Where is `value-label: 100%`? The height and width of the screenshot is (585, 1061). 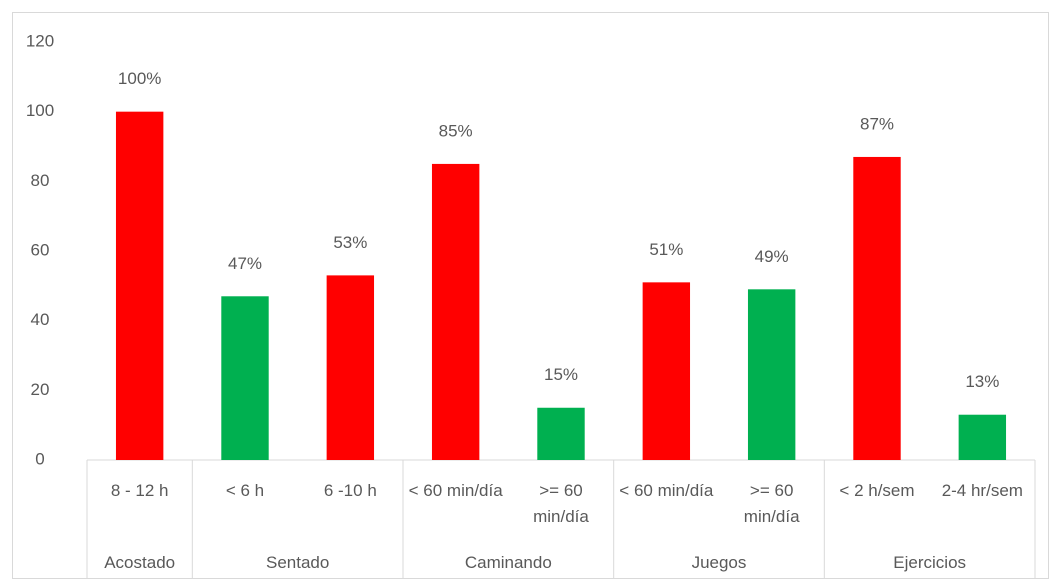 value-label: 100% is located at coordinates (139, 78).